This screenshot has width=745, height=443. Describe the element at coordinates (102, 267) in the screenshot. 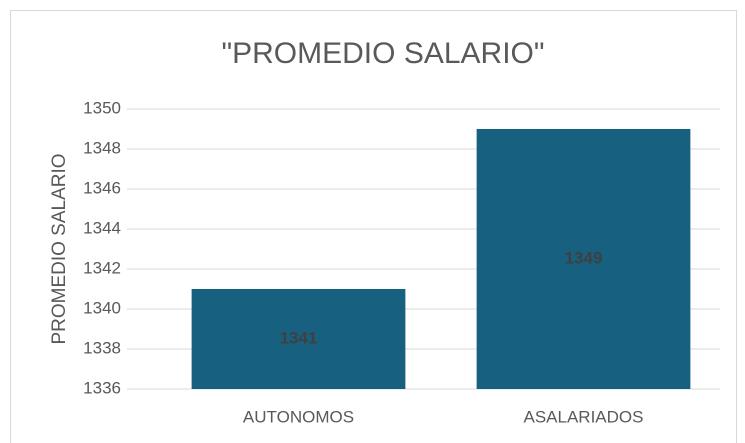

I see `y-tick-label: 1342` at that location.